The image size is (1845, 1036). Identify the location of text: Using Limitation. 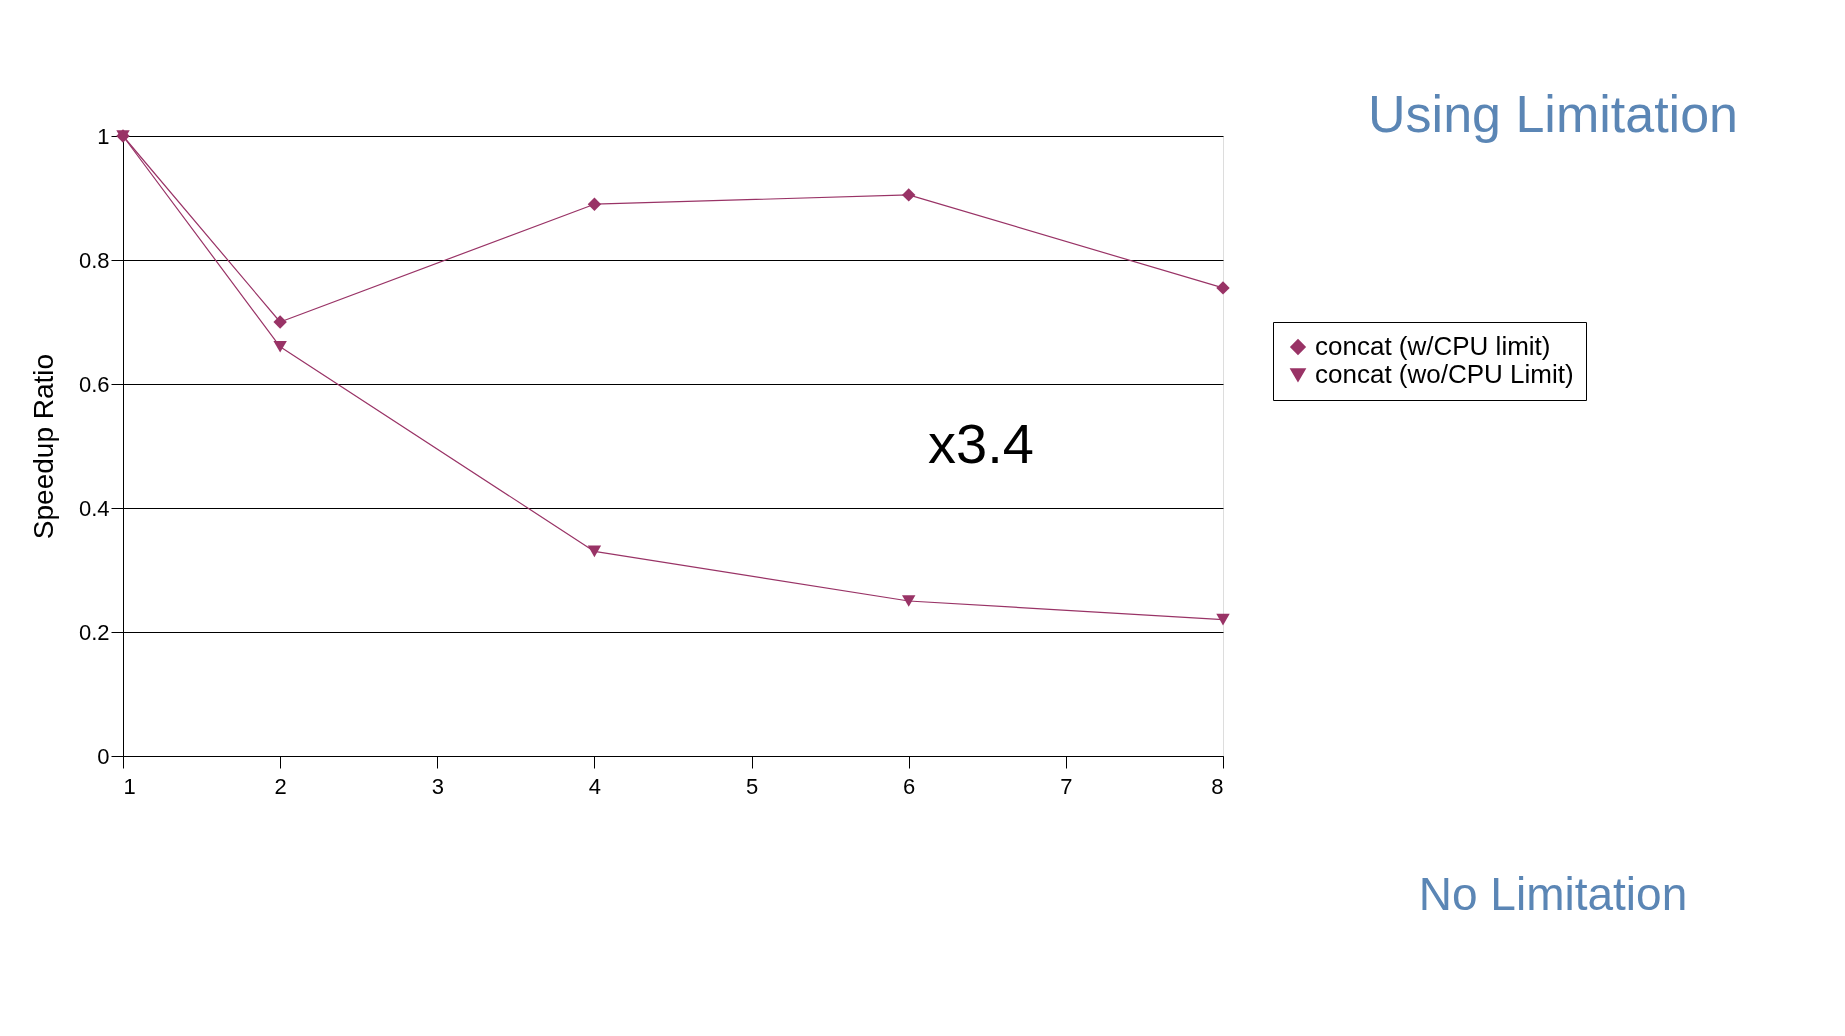
(1553, 114).